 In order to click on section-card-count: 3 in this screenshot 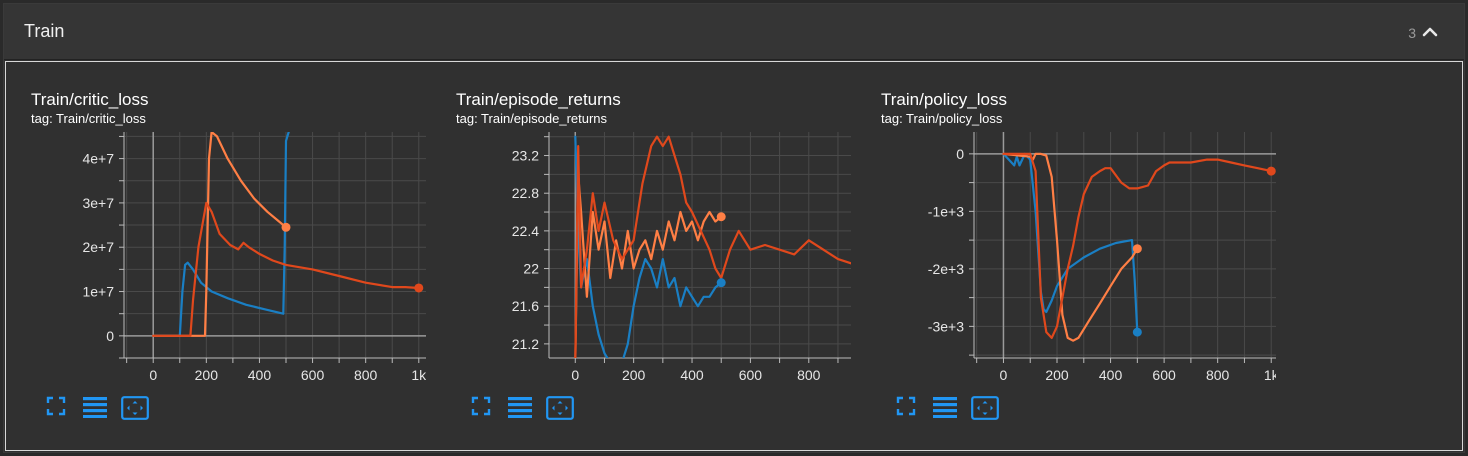, I will do `click(1412, 33)`.